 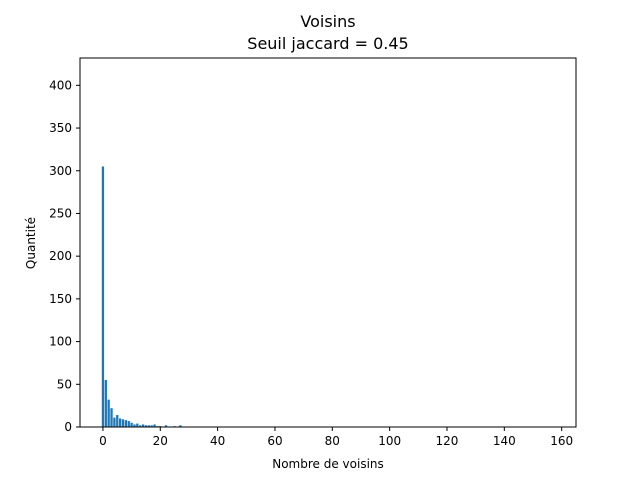 I want to click on x-tick-label: 40, so click(x=217, y=441).